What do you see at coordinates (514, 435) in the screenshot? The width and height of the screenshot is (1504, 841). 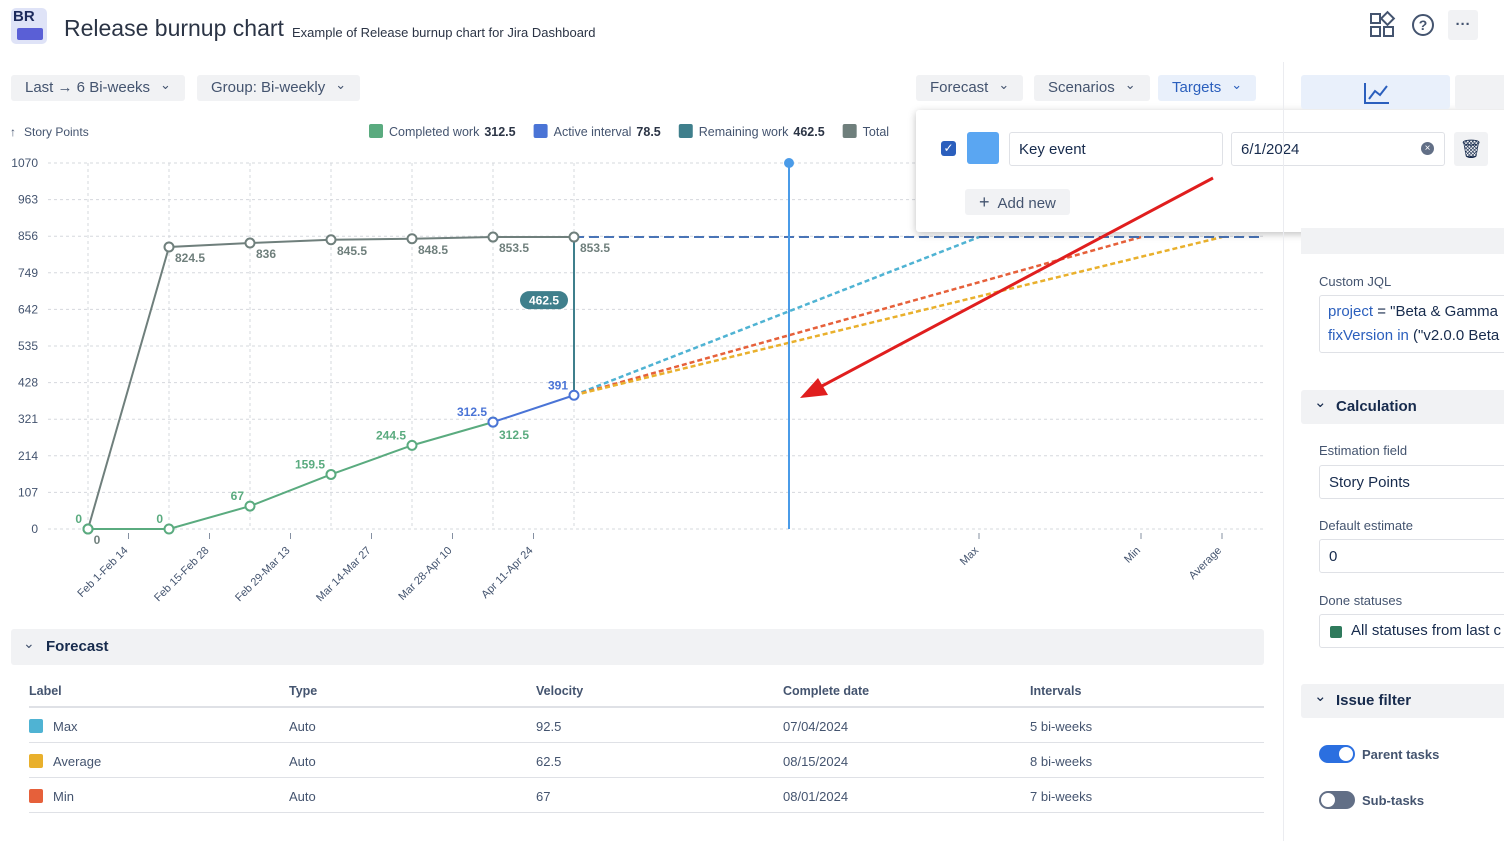 I see `data-label: 312.5` at bounding box center [514, 435].